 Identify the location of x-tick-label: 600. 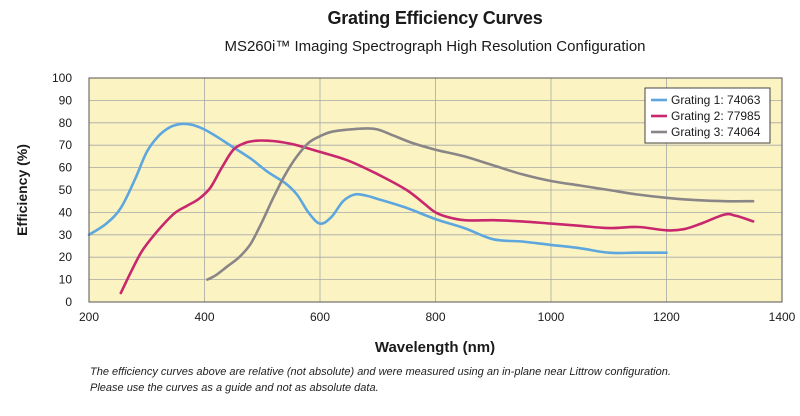
(320, 317).